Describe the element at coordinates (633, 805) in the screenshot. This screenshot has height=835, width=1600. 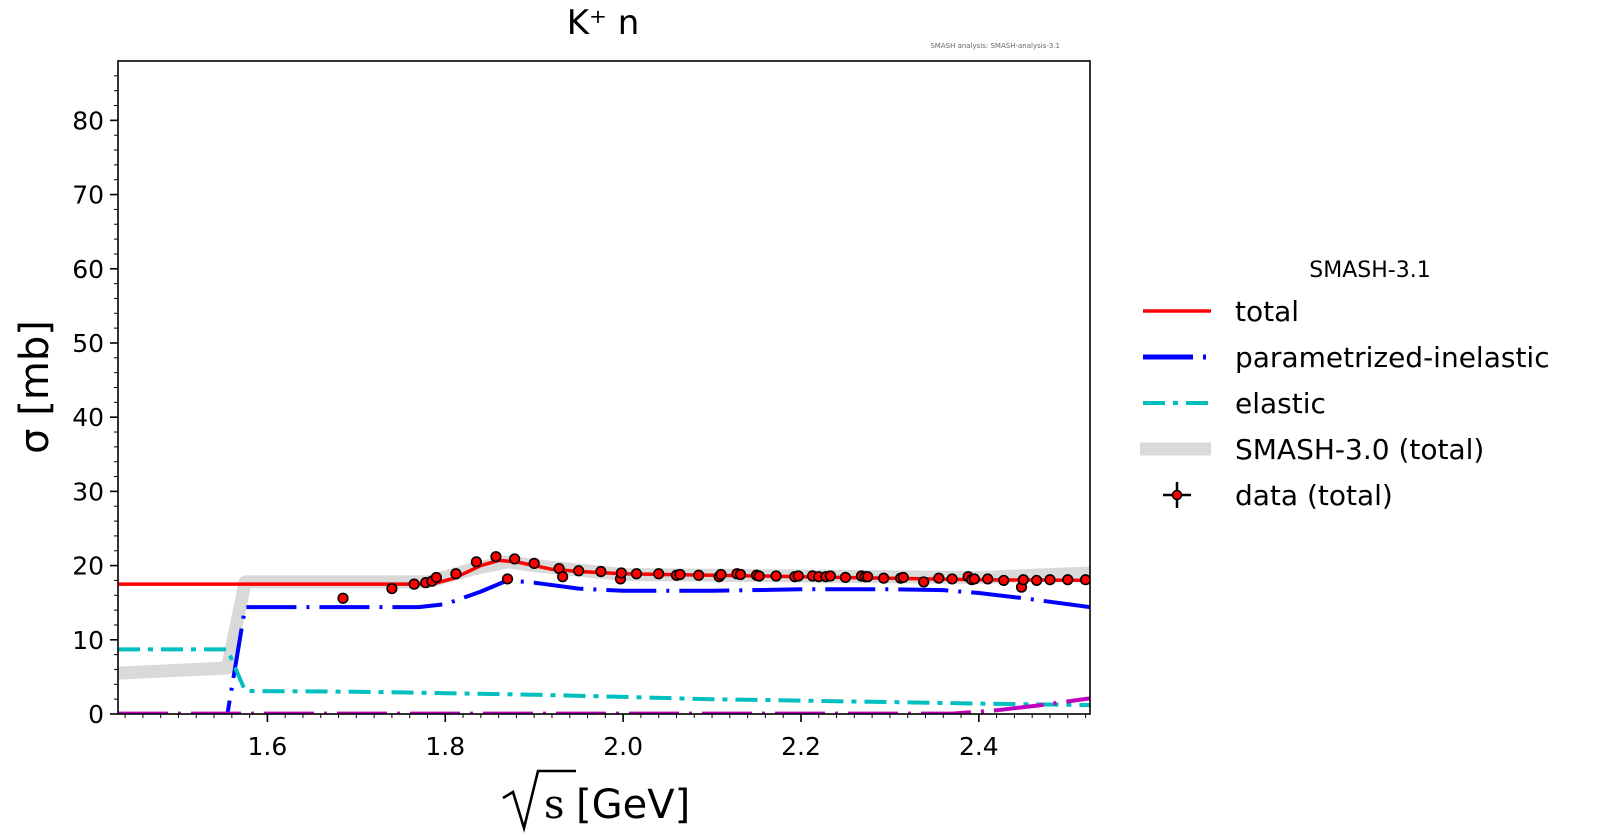
I see `x-axis-label-unit: [GeV]` at that location.